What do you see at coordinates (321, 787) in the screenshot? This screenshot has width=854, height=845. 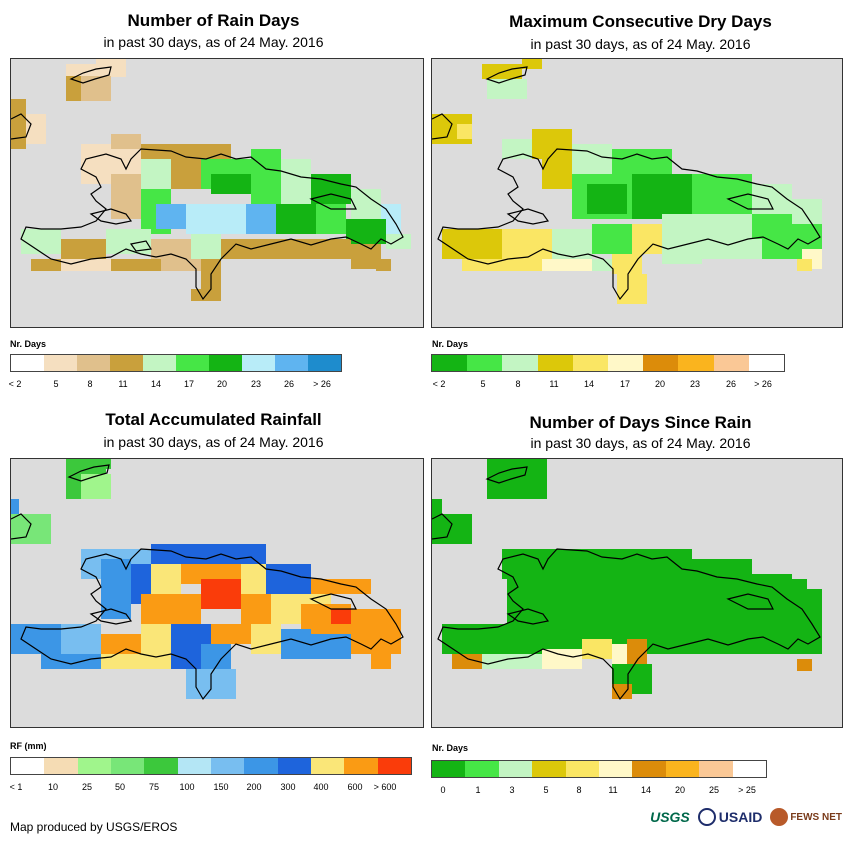 I see `legend-label: 400` at bounding box center [321, 787].